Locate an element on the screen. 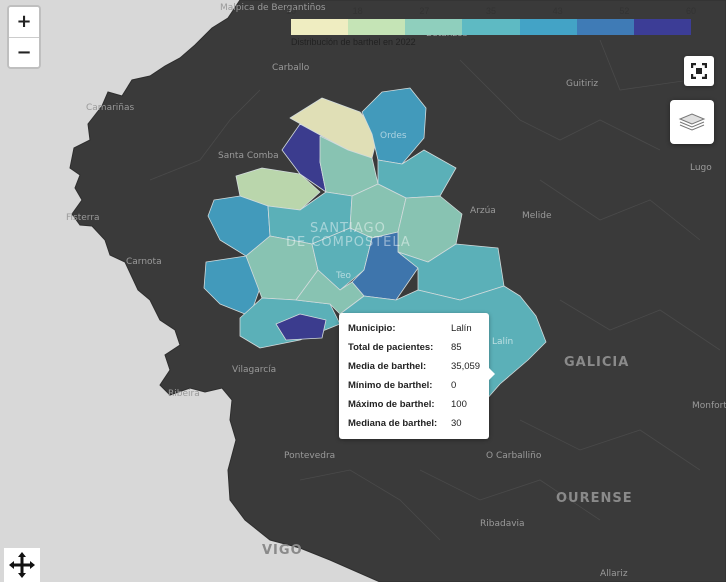 The height and width of the screenshot is (582, 726). tooltip-label: Mediana de barthel: is located at coordinates (393, 423).